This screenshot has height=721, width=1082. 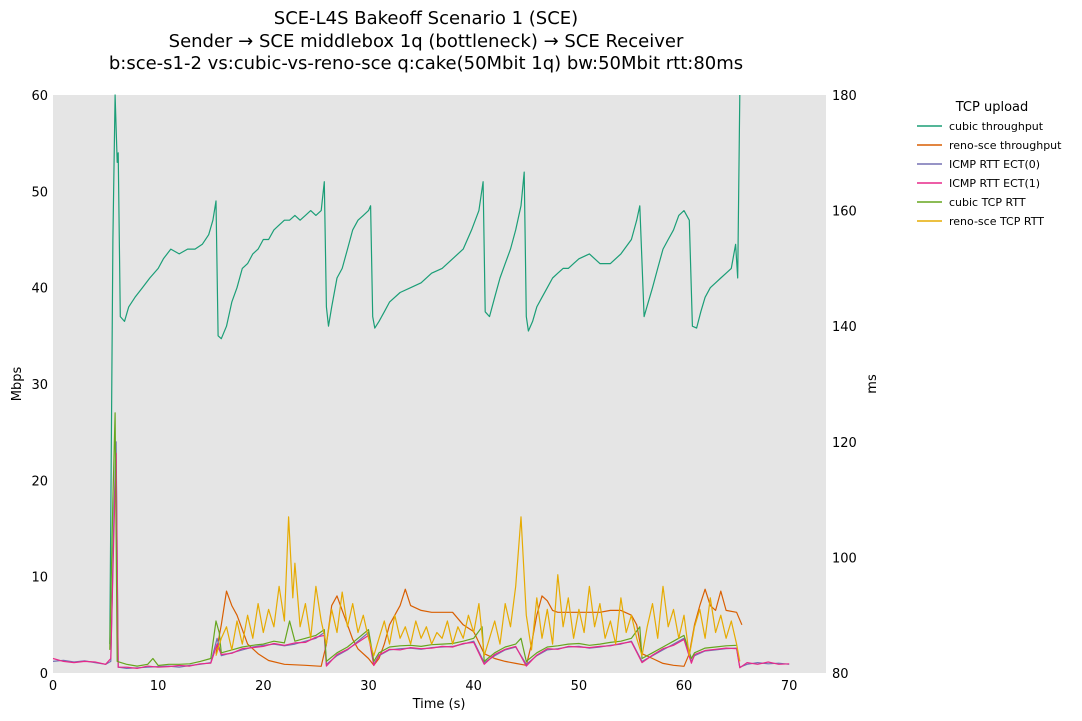 What do you see at coordinates (39, 96) in the screenshot?
I see `y-tick-label-6: 60` at bounding box center [39, 96].